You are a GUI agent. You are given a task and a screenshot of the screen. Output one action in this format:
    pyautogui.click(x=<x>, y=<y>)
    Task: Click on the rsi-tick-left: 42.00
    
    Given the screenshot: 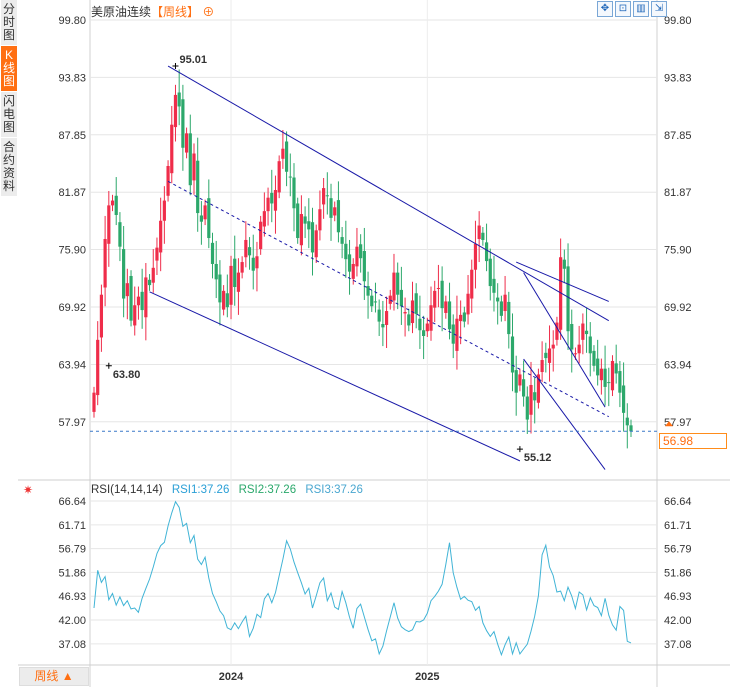 What is the action you would take?
    pyautogui.click(x=72, y=621)
    